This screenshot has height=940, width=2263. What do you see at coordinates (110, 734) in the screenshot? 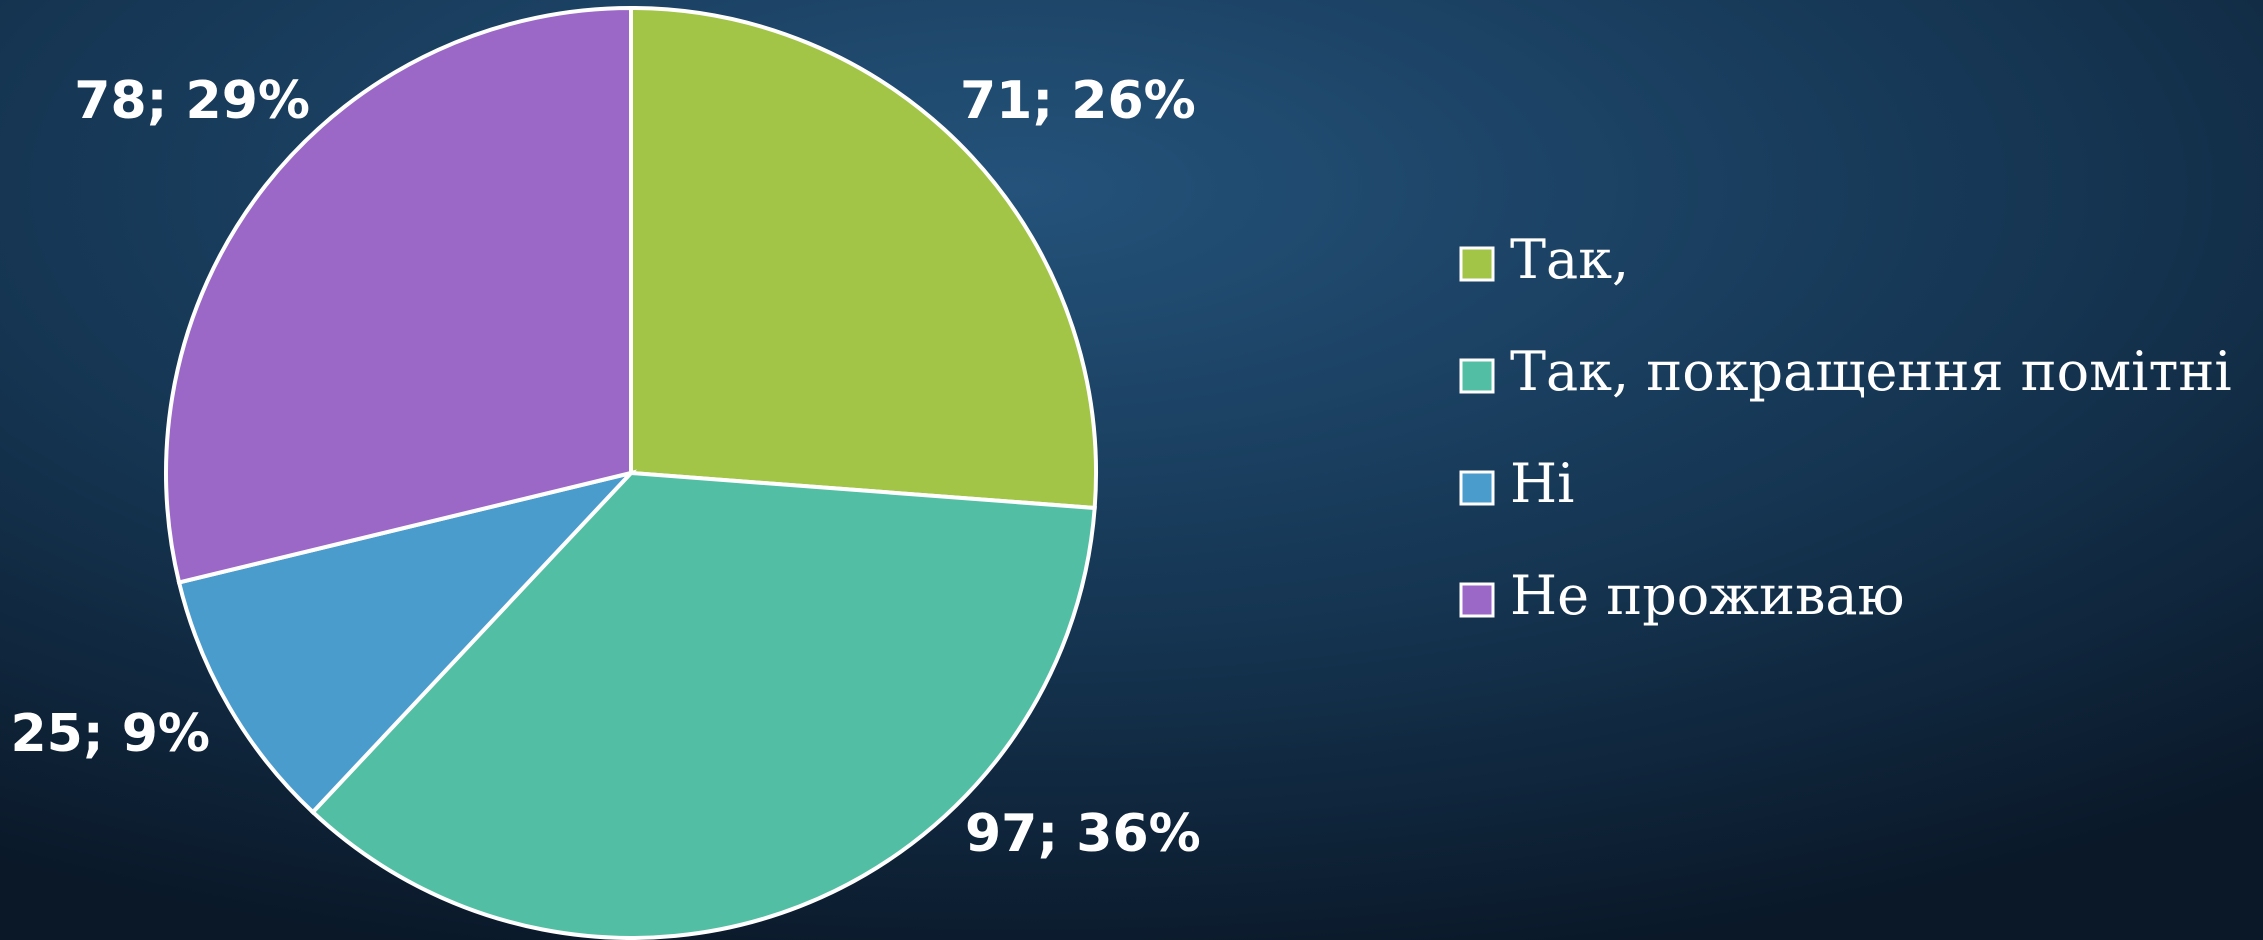
I see `data-label: 25; 9%` at bounding box center [110, 734].